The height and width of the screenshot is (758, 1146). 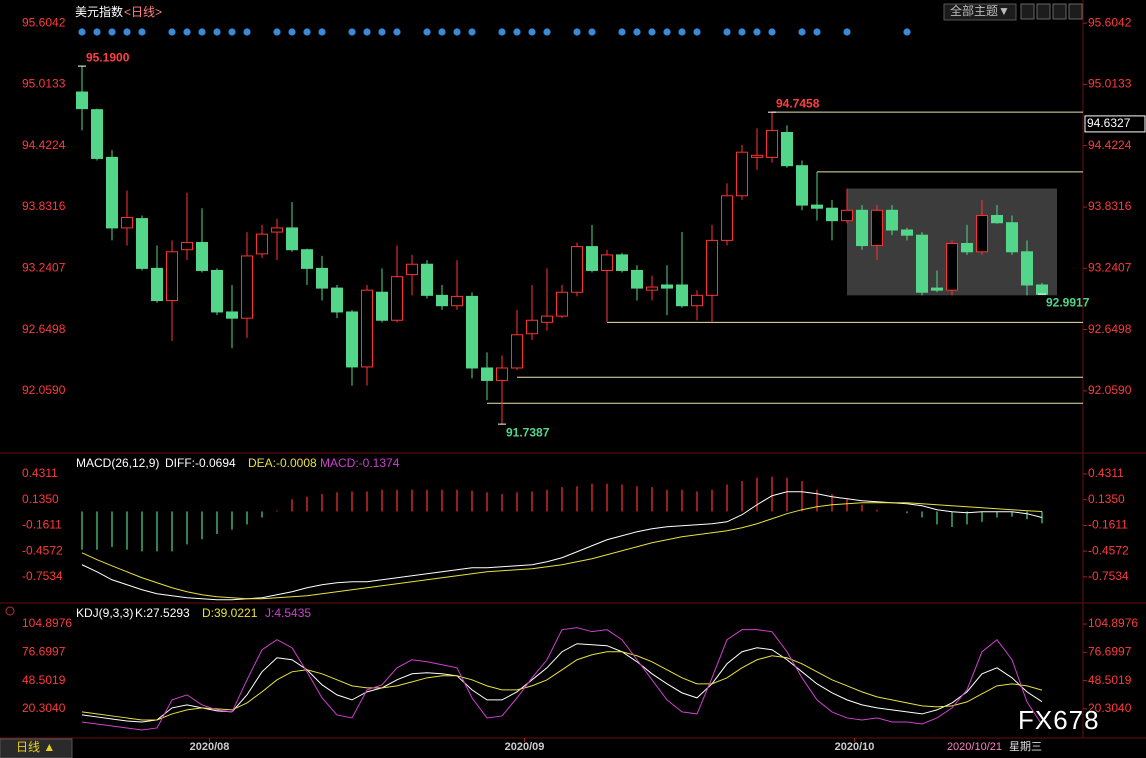 What do you see at coordinates (855, 747) in the screenshot?
I see `x-tick-label: 2020/10` at bounding box center [855, 747].